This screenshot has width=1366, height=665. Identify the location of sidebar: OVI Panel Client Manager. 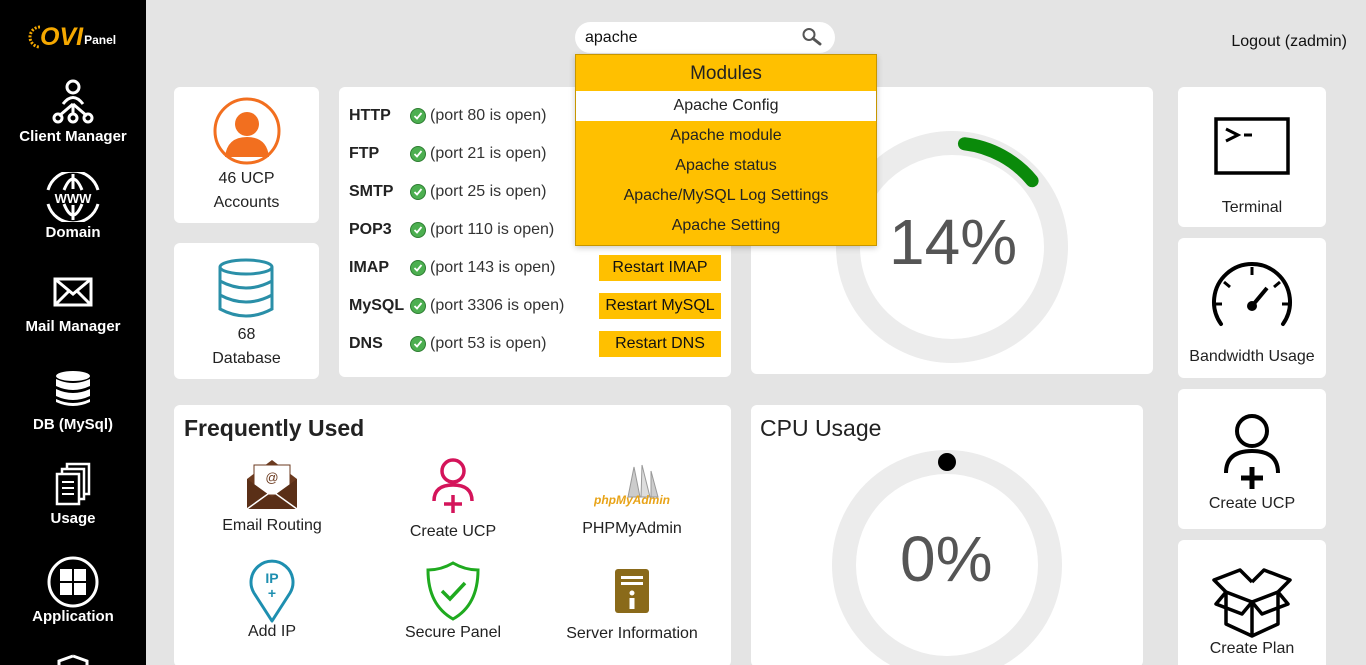
(73, 332).